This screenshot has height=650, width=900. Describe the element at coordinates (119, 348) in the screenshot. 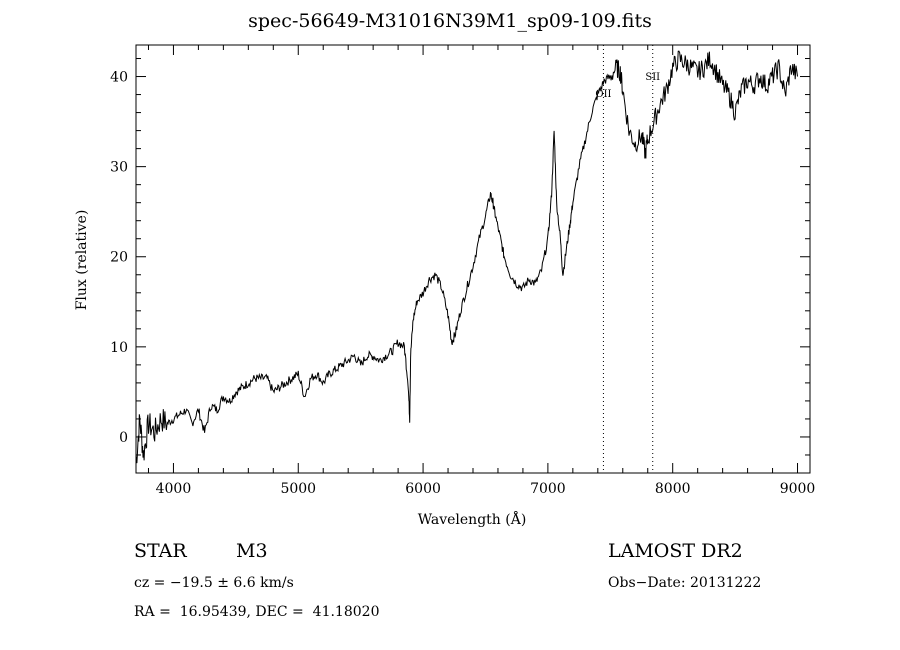

I see `y-tick-label: 10` at that location.